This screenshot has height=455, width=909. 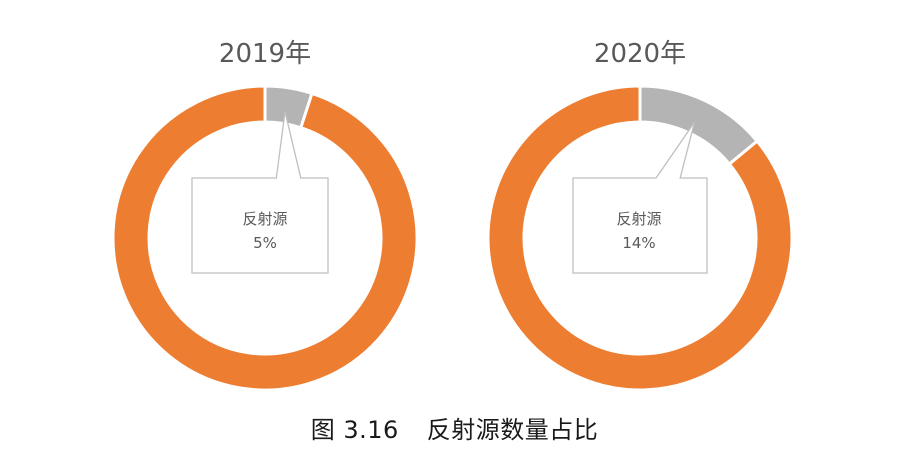 I want to click on chart-title-2019: 2019年, so click(x=265, y=54).